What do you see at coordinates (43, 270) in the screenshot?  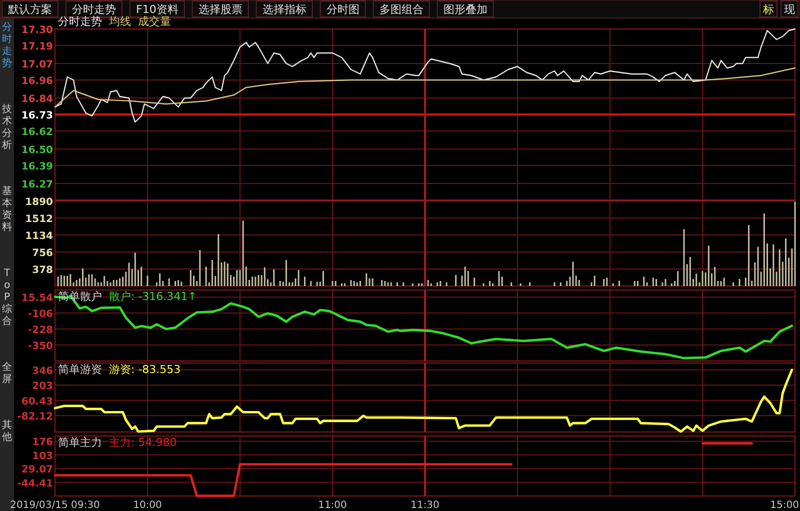 I see `y-tick-label: 378` at bounding box center [43, 270].